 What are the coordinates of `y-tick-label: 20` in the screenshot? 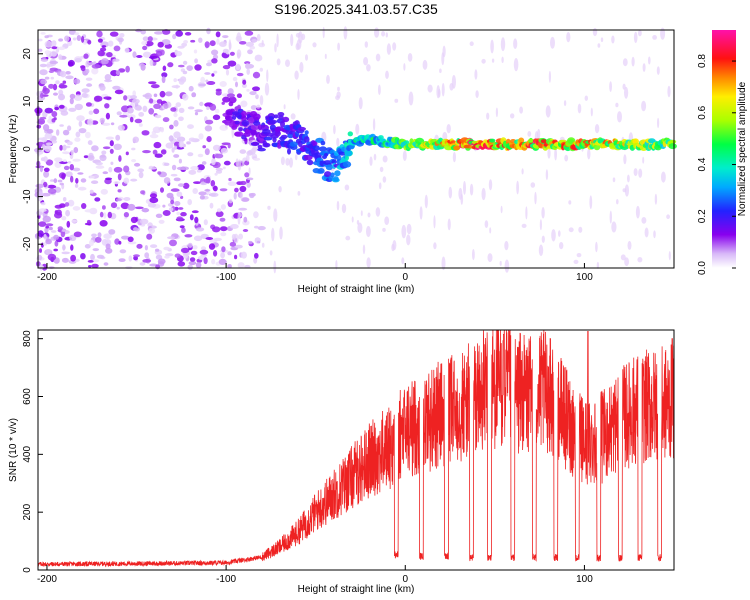 It's located at (27, 54).